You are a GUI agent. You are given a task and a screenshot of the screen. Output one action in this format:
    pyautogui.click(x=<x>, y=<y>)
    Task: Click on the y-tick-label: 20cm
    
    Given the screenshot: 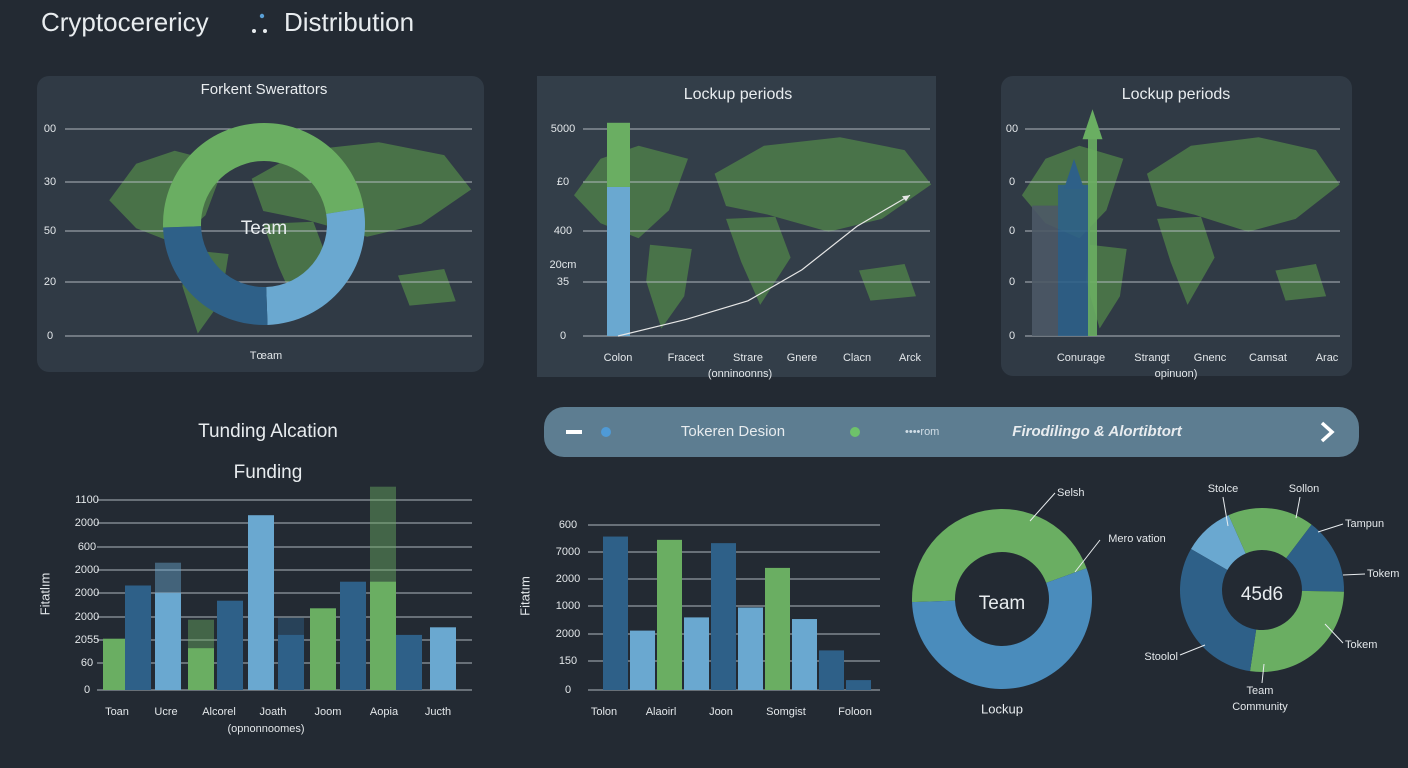 What is the action you would take?
    pyautogui.click(x=563, y=265)
    